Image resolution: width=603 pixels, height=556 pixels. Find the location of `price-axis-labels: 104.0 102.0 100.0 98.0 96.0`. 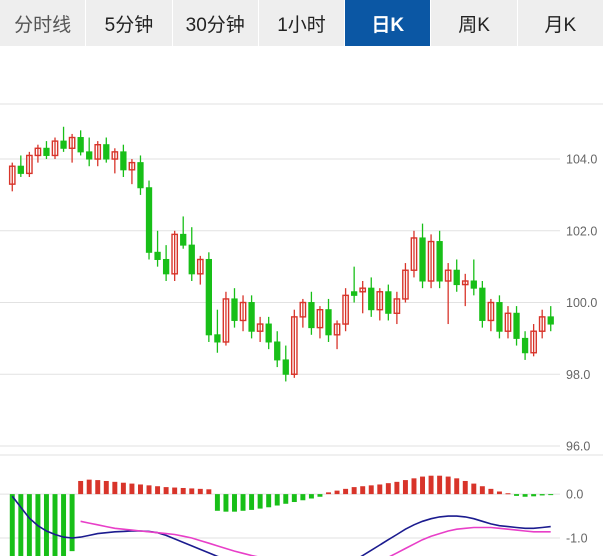

price-axis-labels: 104.0 102.0 100.0 98.0 96.0 is located at coordinates (581, 303).